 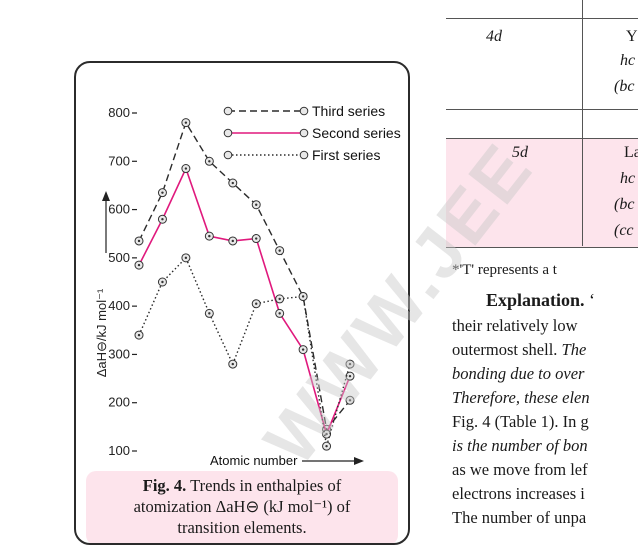 What do you see at coordinates (520, 152) in the screenshot?
I see `table-row2-label: 5d` at bounding box center [520, 152].